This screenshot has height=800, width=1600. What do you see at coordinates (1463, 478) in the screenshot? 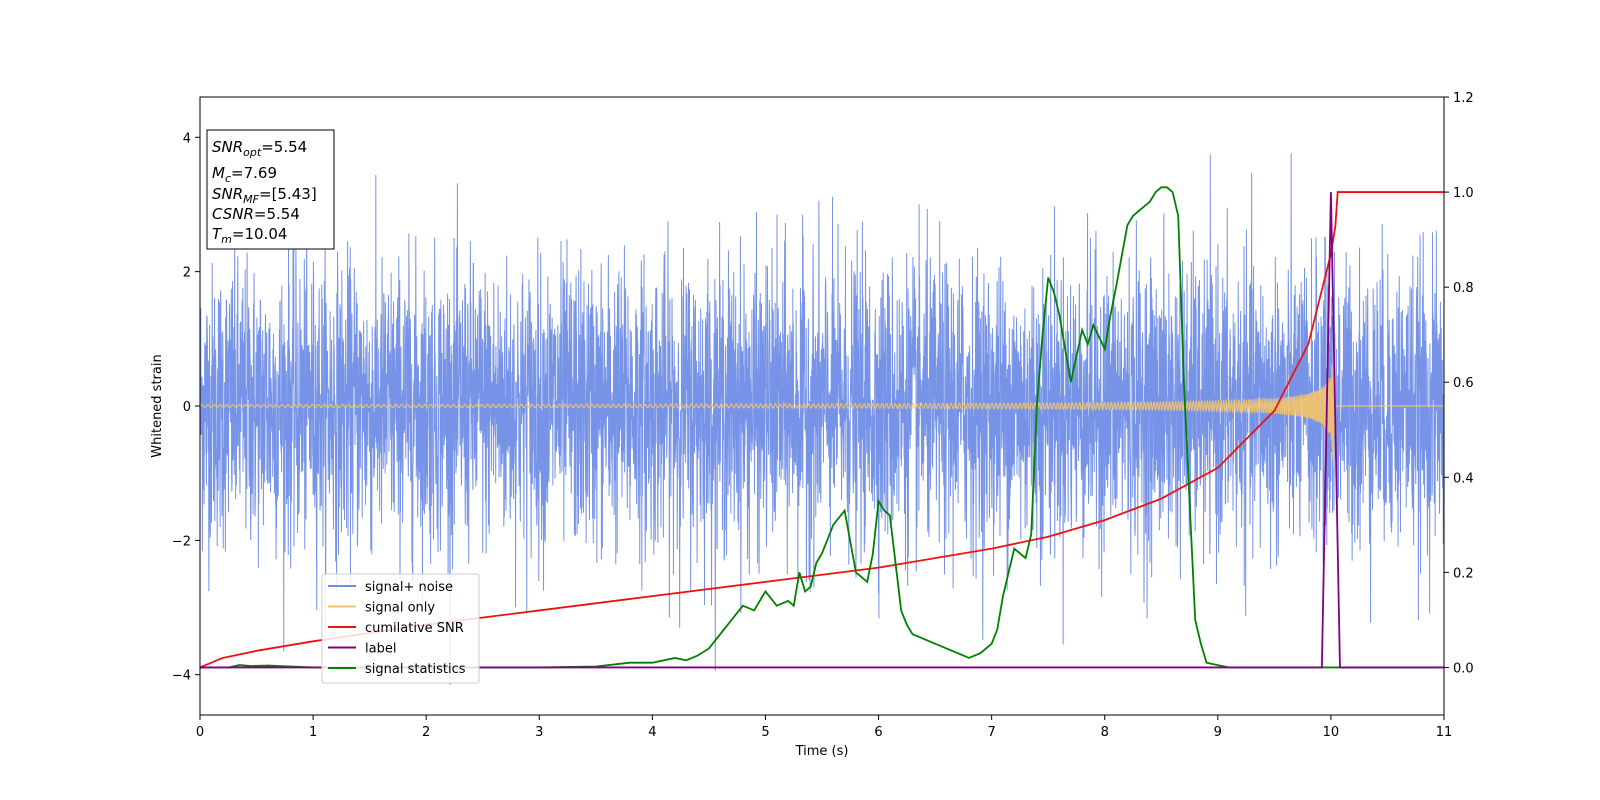
I see `y-right-tick-label: 0.4` at bounding box center [1463, 478].